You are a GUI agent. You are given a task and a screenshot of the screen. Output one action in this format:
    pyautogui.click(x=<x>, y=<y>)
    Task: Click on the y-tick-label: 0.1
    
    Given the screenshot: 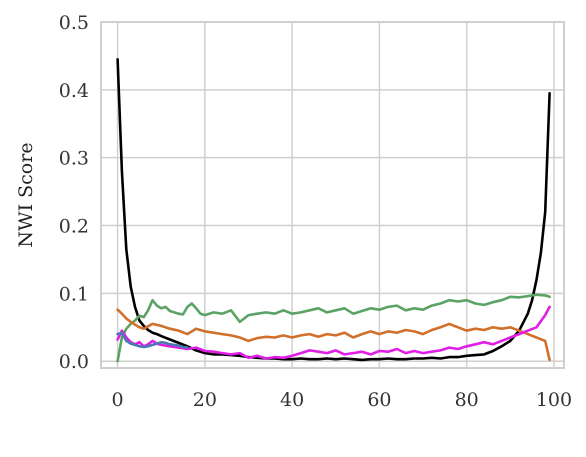 What is the action you would take?
    pyautogui.click(x=74, y=294)
    